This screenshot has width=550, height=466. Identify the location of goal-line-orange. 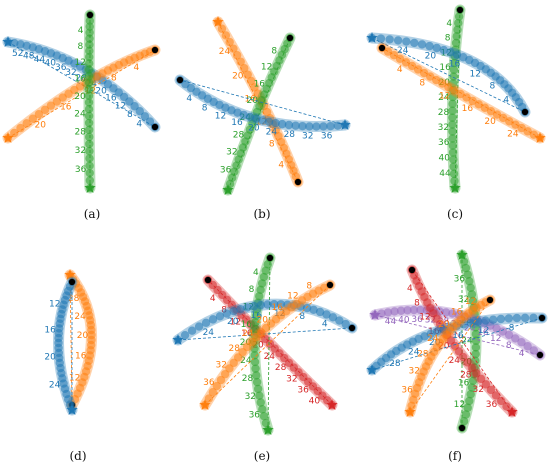
(81, 94).